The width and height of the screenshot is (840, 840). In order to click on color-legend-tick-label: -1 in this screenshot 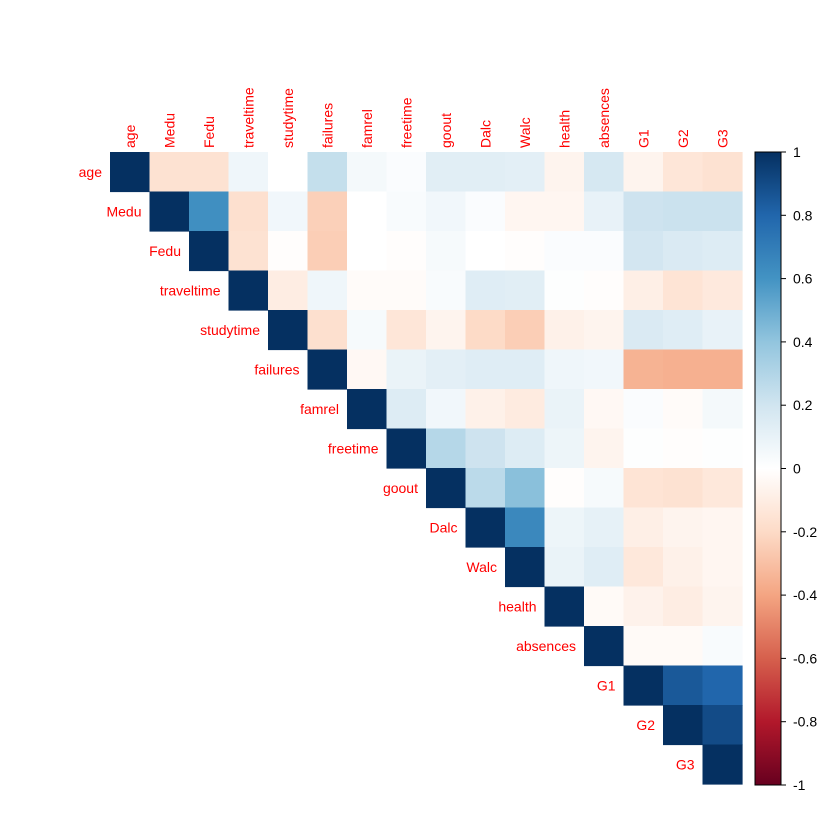, I will do `click(799, 785)`.